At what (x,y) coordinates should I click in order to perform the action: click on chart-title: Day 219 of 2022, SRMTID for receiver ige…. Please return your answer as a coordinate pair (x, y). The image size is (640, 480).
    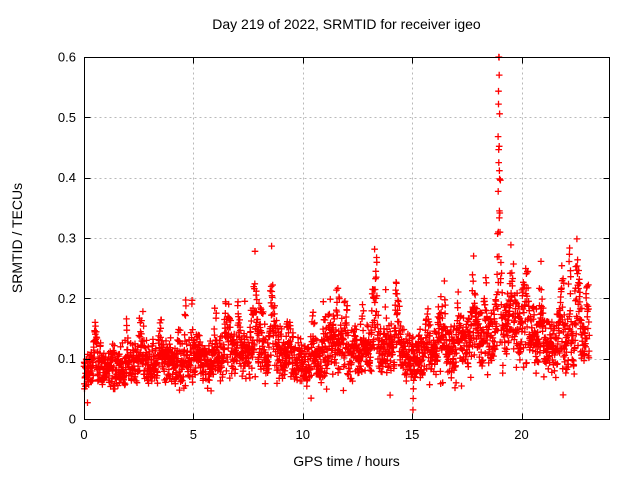
    Looking at the image, I should click on (346, 24).